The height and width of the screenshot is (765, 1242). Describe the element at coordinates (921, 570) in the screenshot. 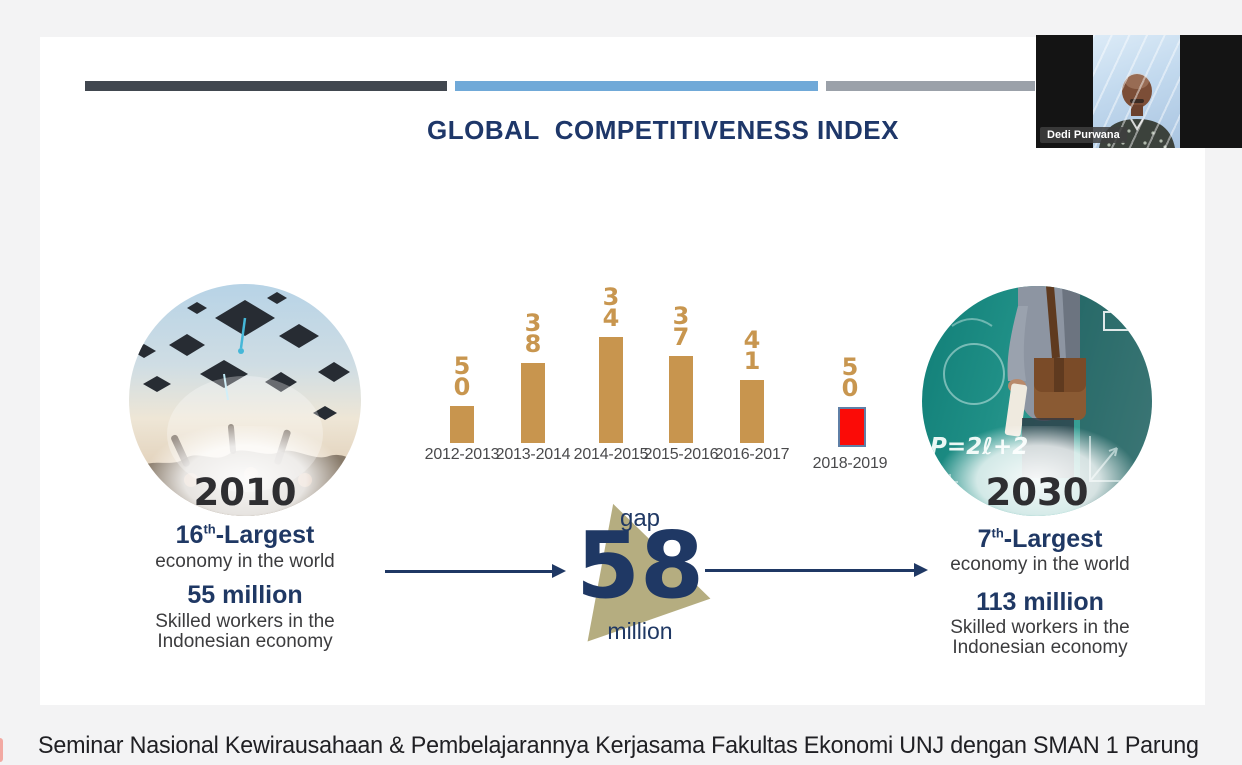

I see `arrow-right-head` at that location.